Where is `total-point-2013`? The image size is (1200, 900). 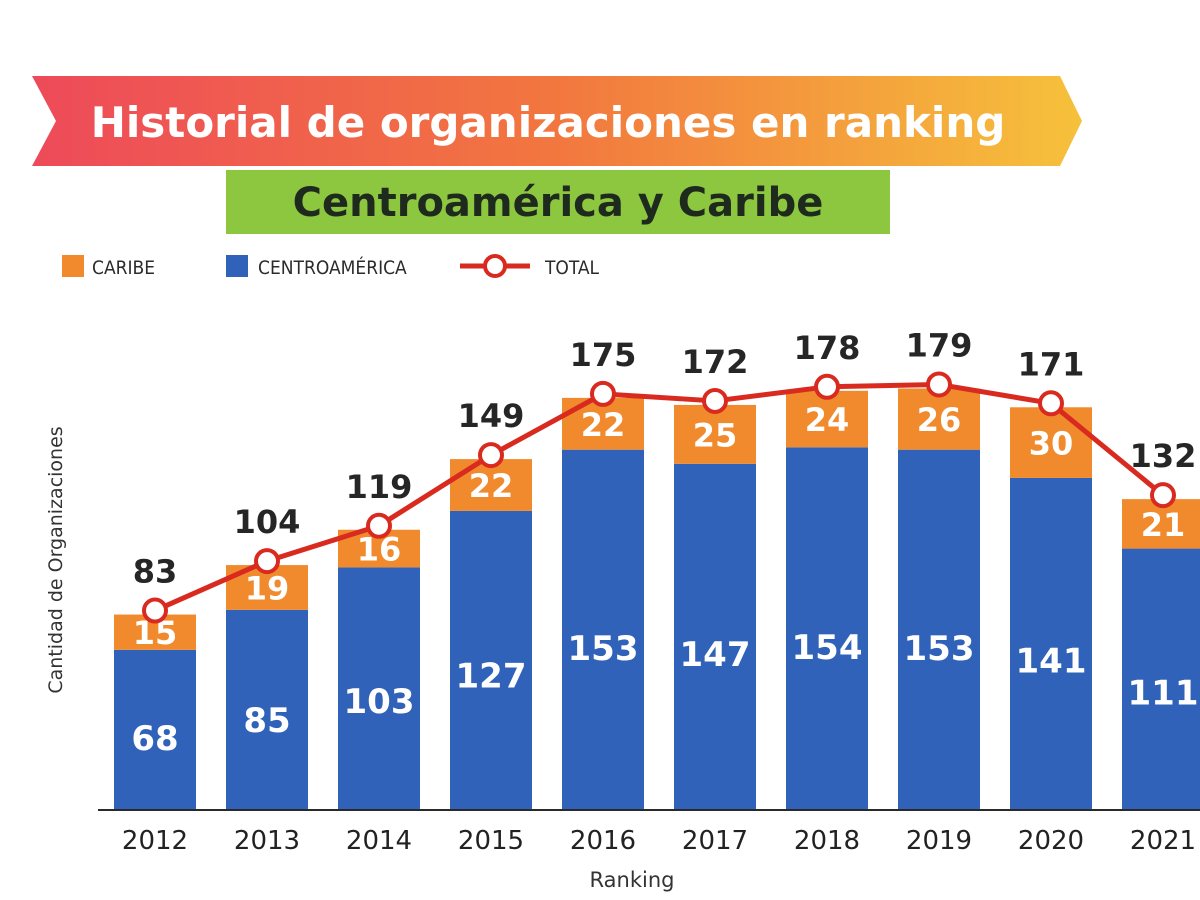 total-point-2013 is located at coordinates (267, 561).